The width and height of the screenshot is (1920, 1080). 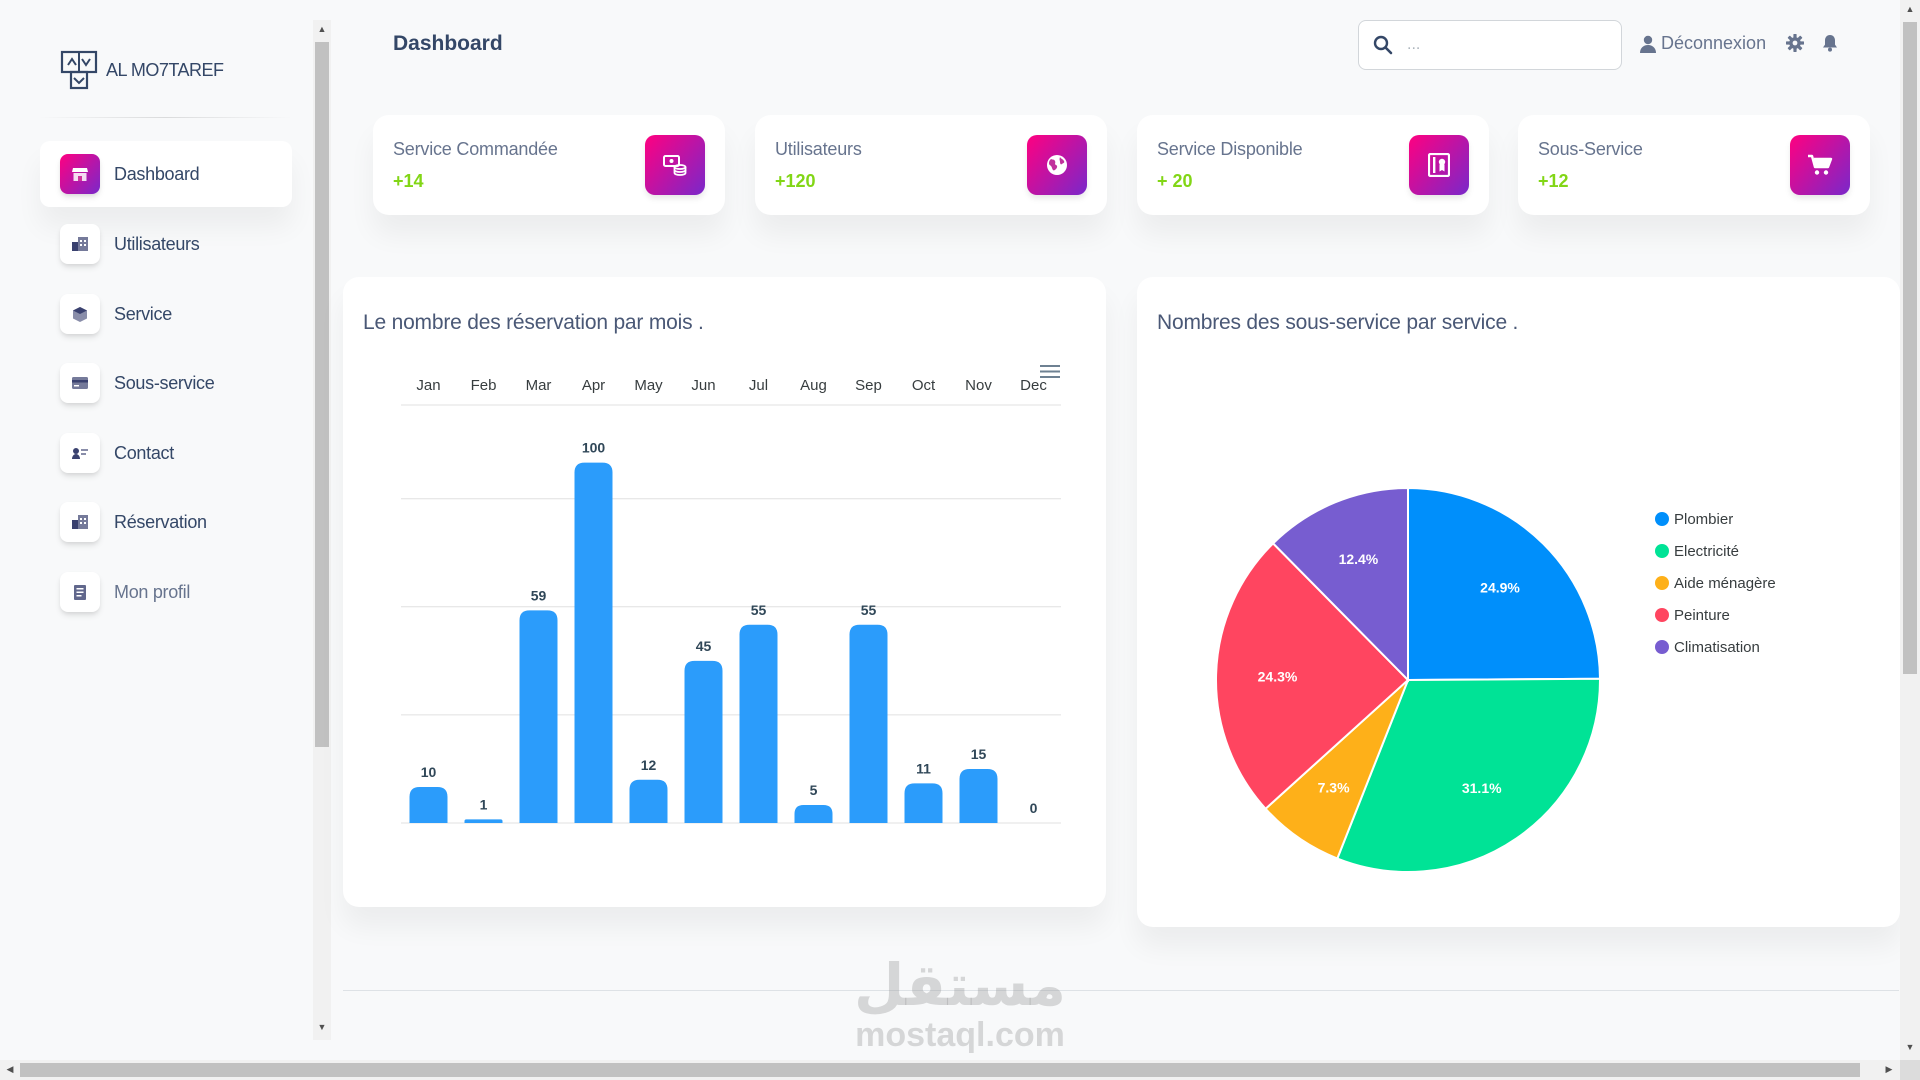 I want to click on stat-title: Sous-Service, so click(x=1590, y=149).